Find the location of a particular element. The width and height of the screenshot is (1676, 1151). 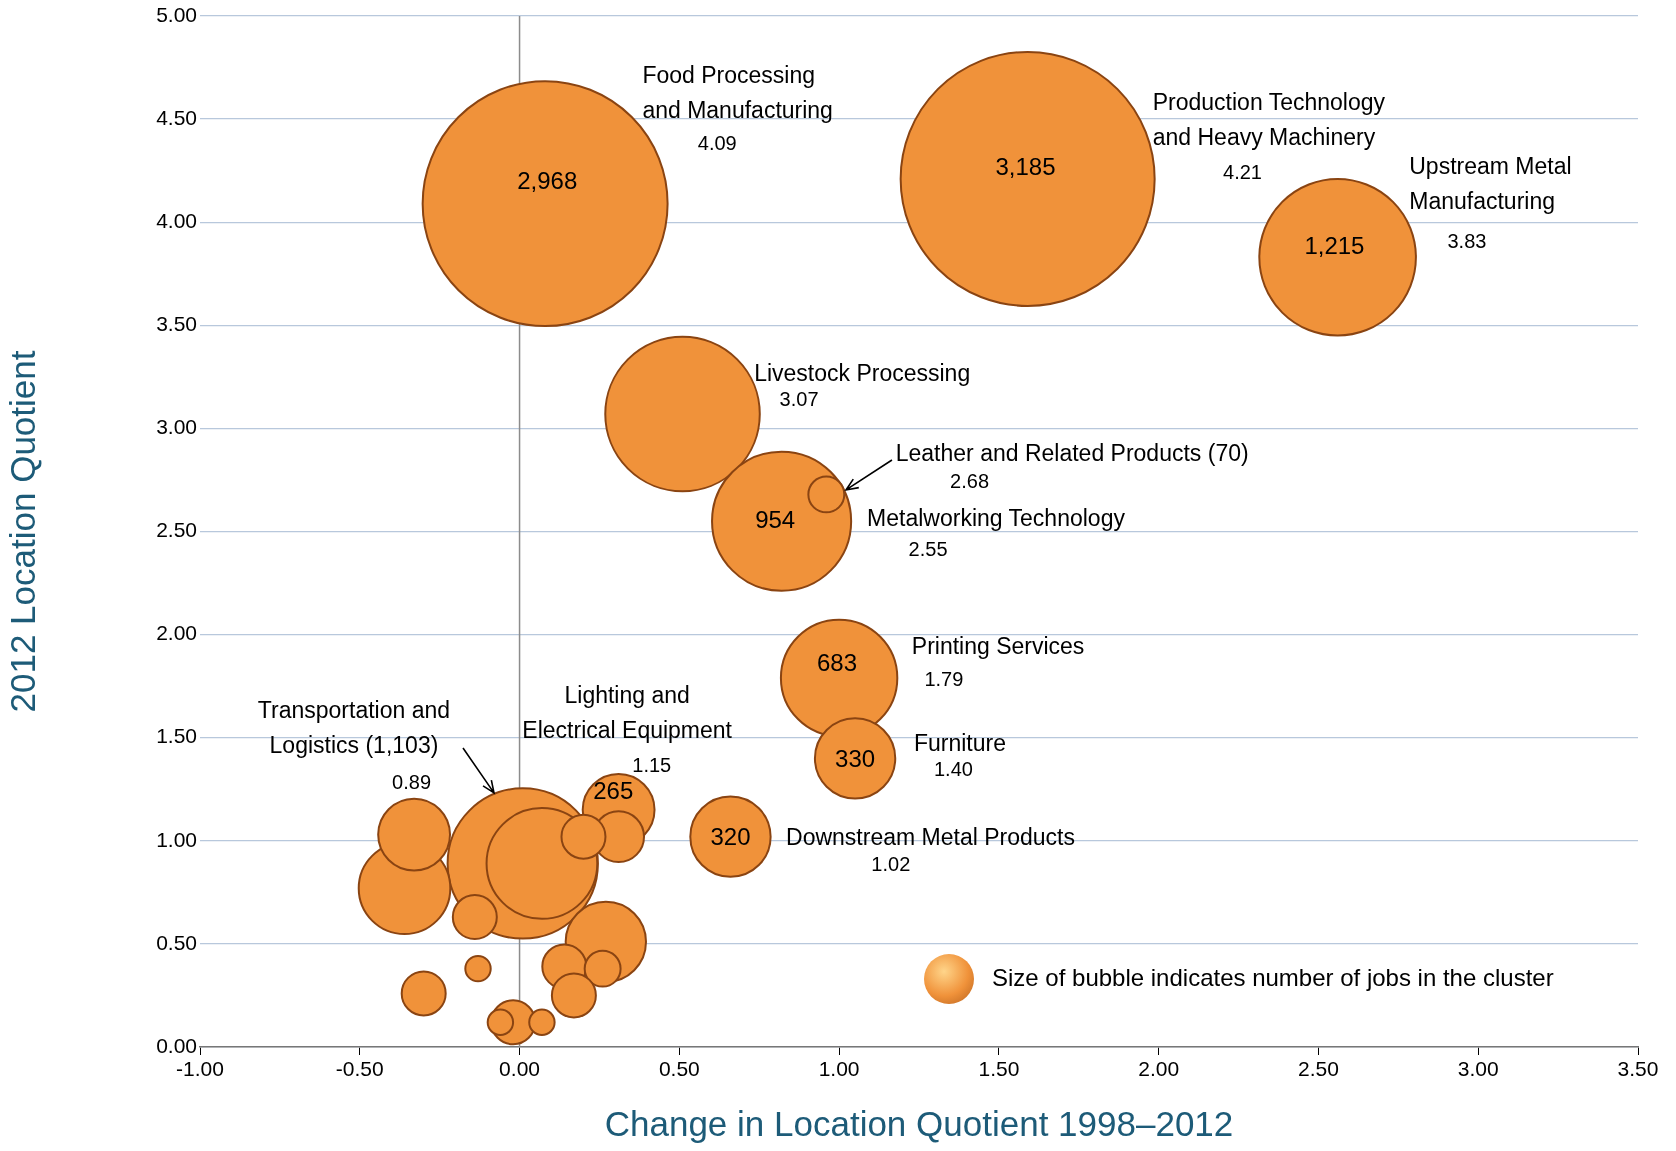

x-tick-label: 1.50 is located at coordinates (999, 1069).